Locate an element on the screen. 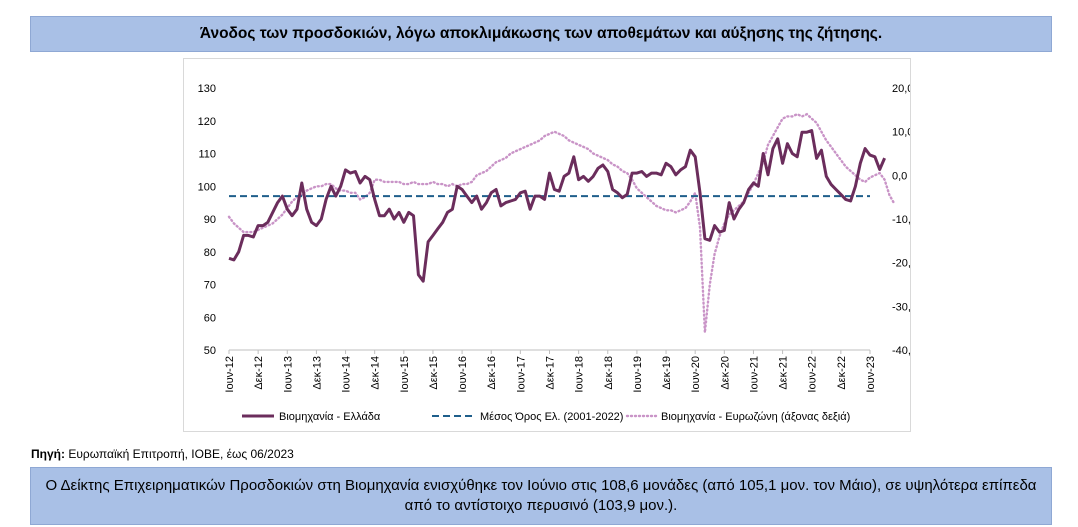  x-tick-label: Ιουν-23 is located at coordinates (871, 374).